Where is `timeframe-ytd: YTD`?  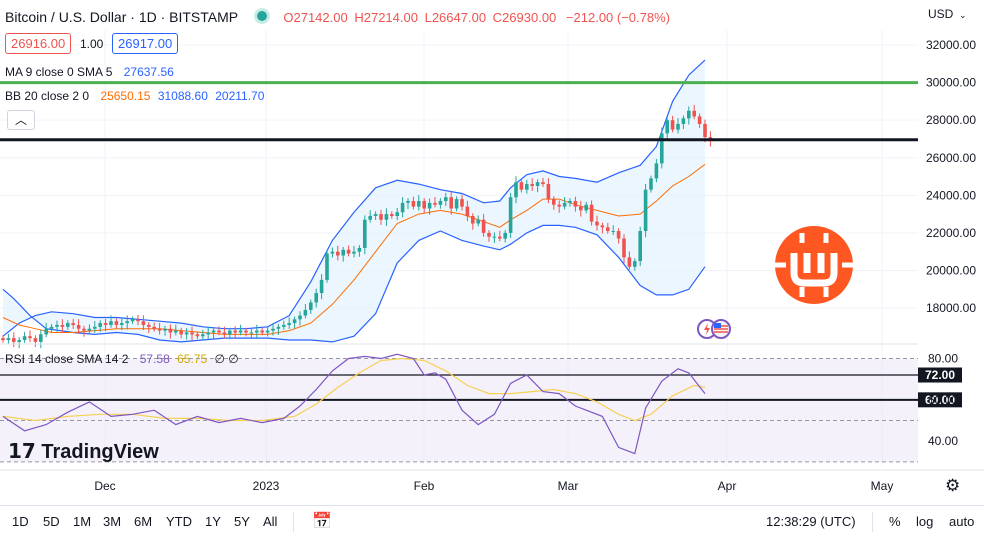 timeframe-ytd: YTD is located at coordinates (179, 521).